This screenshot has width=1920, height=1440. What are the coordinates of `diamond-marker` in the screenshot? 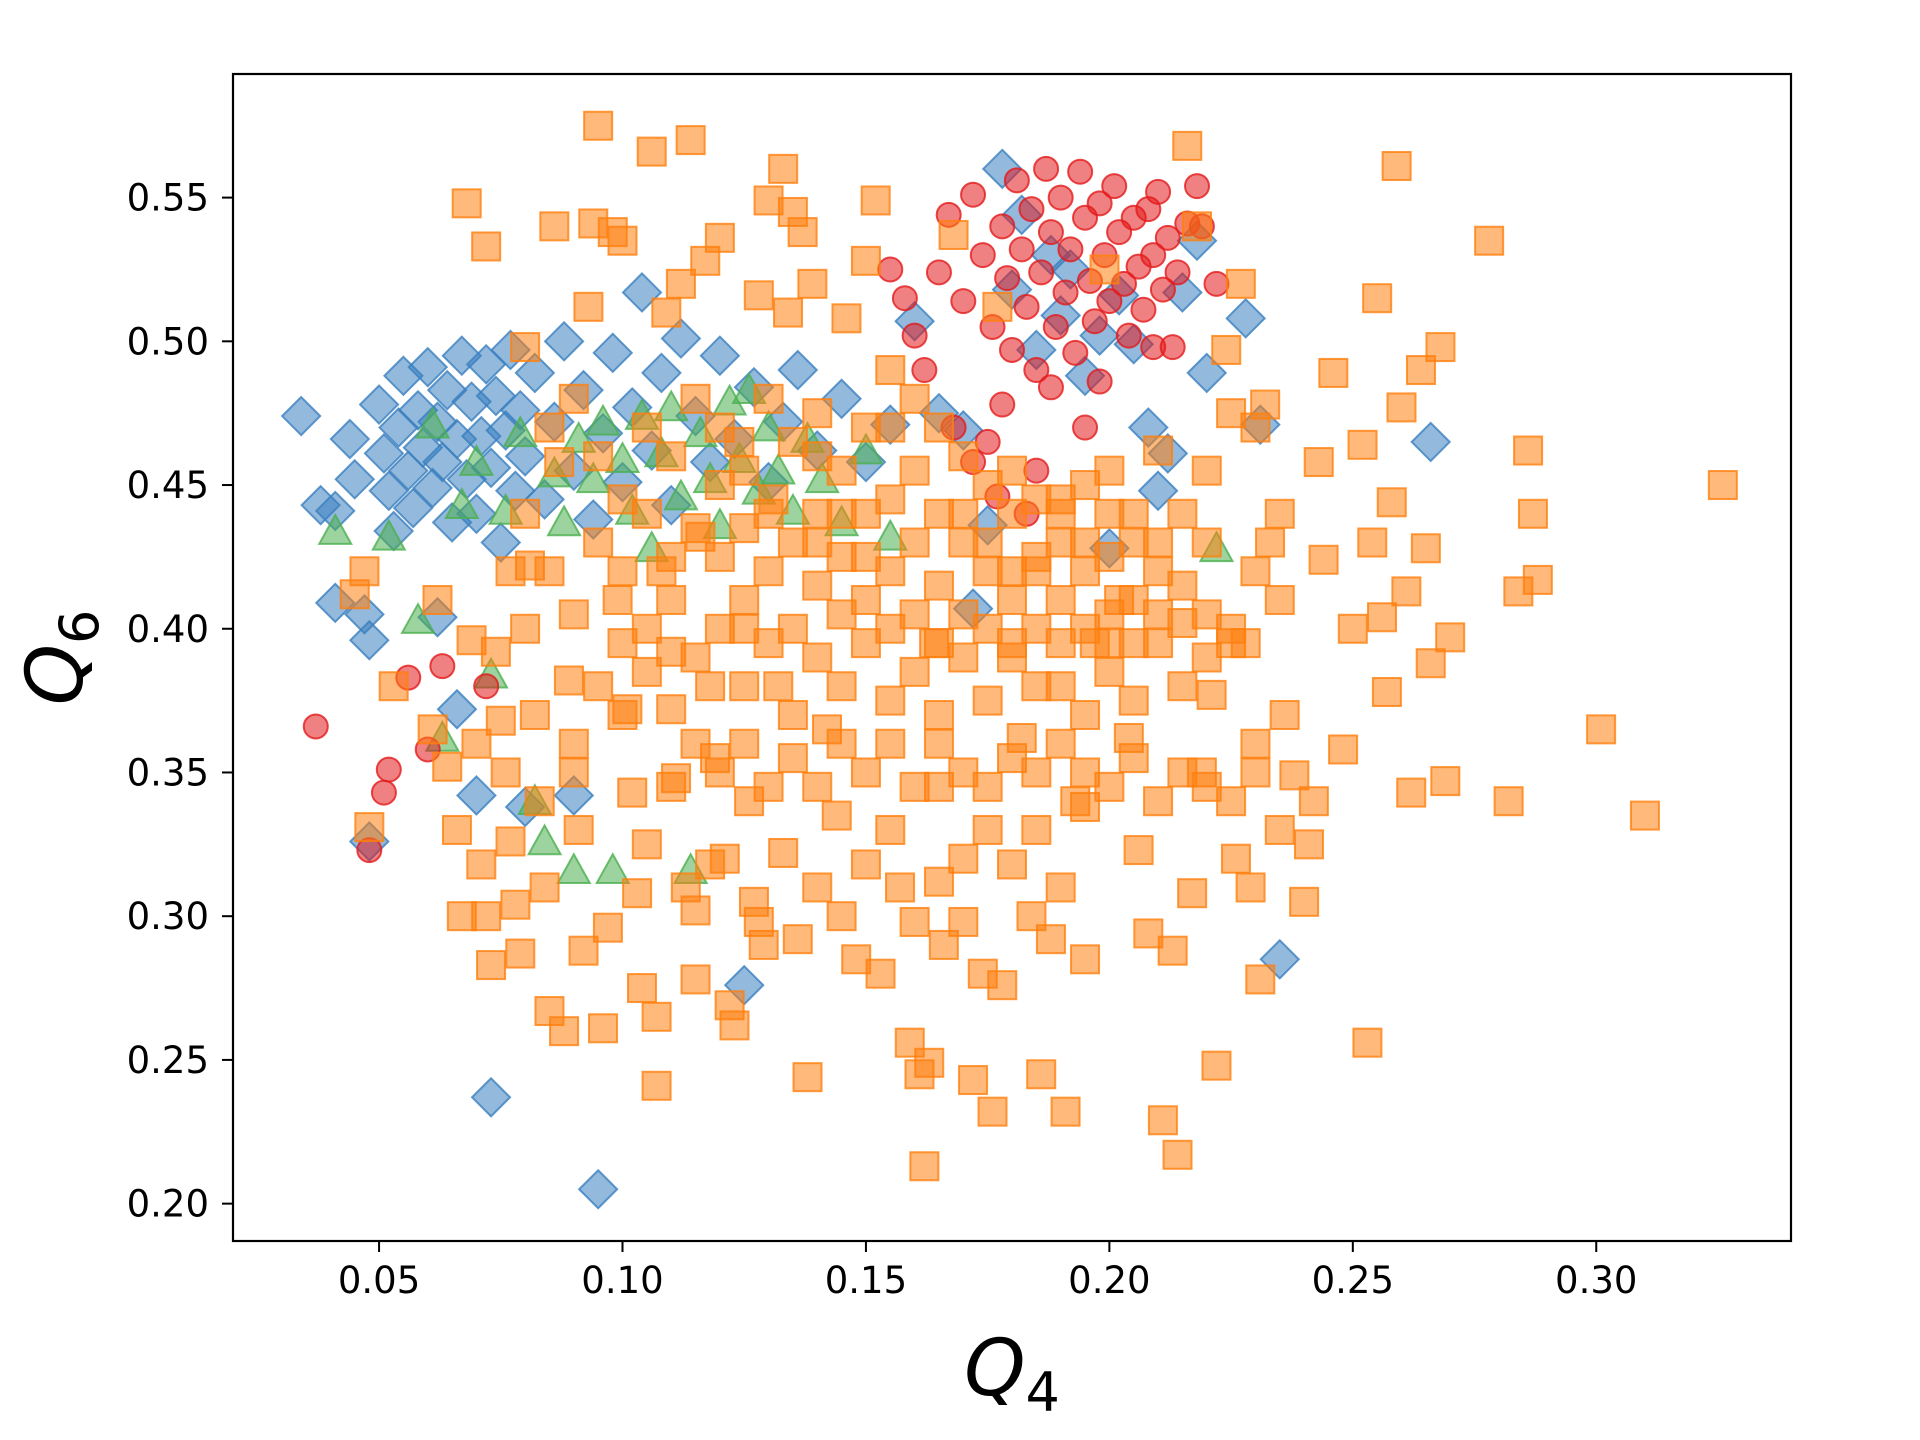 It's located at (384, 453).